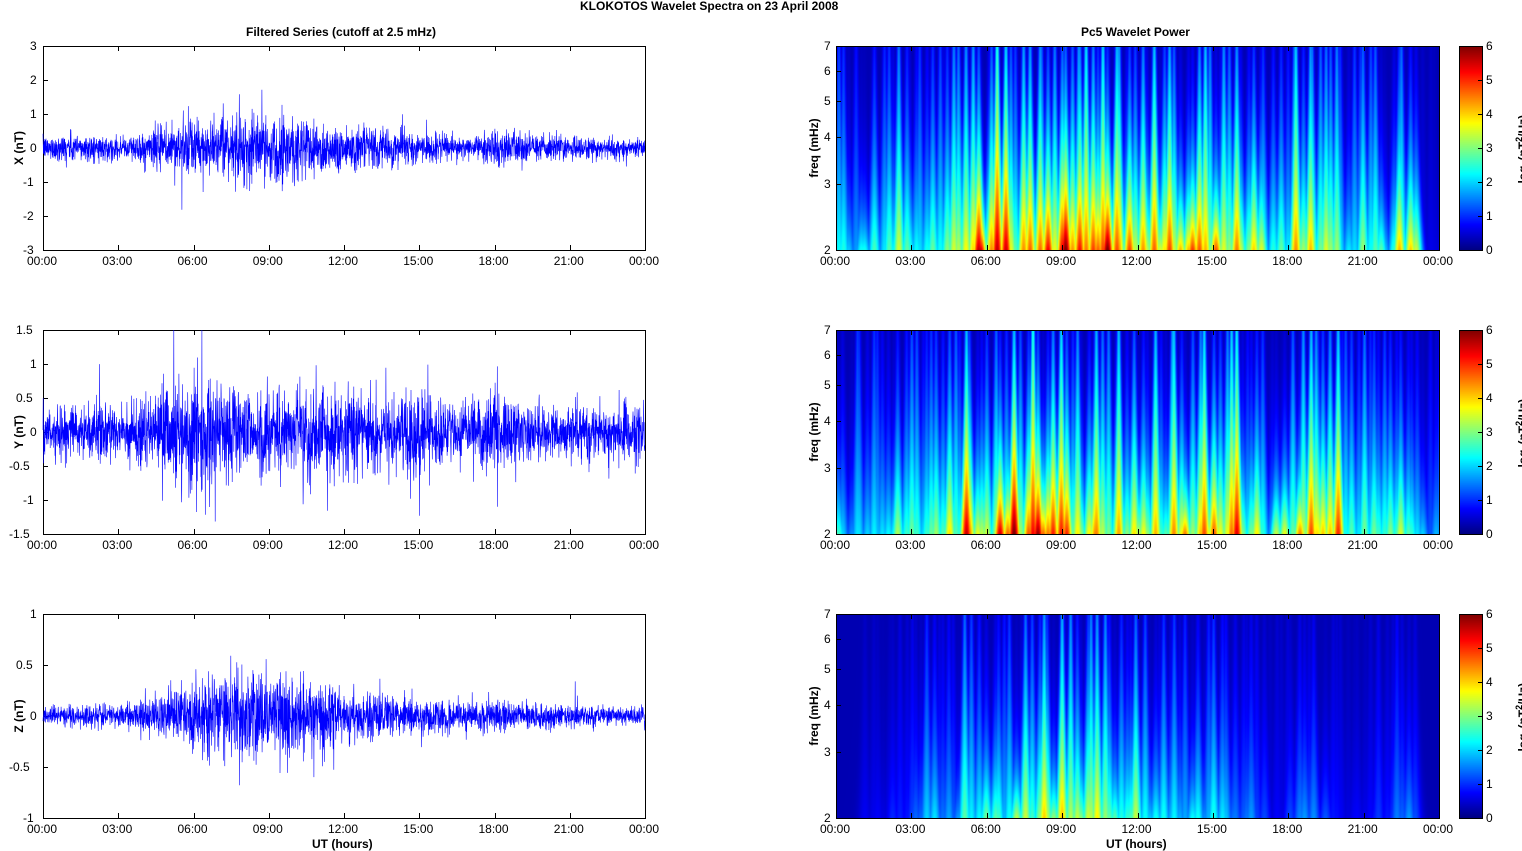  I want to click on colorbar-tick-label: 0, so click(1489, 250).